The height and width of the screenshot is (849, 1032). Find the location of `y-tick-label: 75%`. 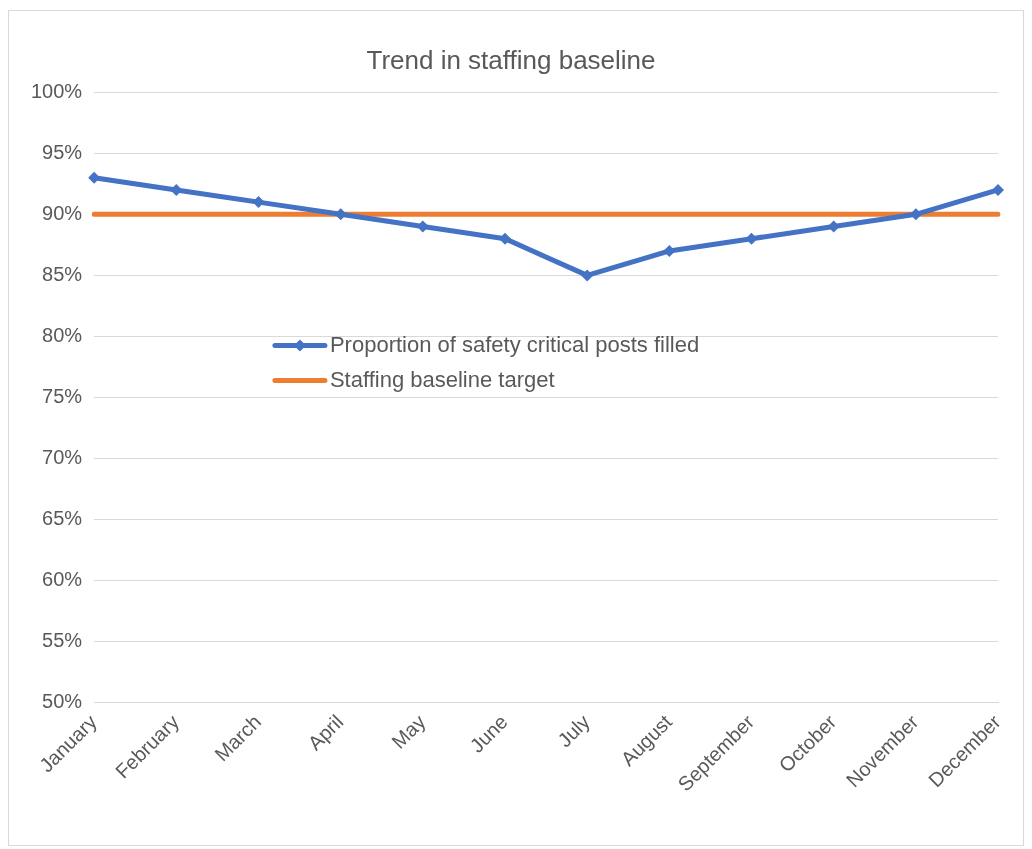

y-tick-label: 75% is located at coordinates (62, 396).